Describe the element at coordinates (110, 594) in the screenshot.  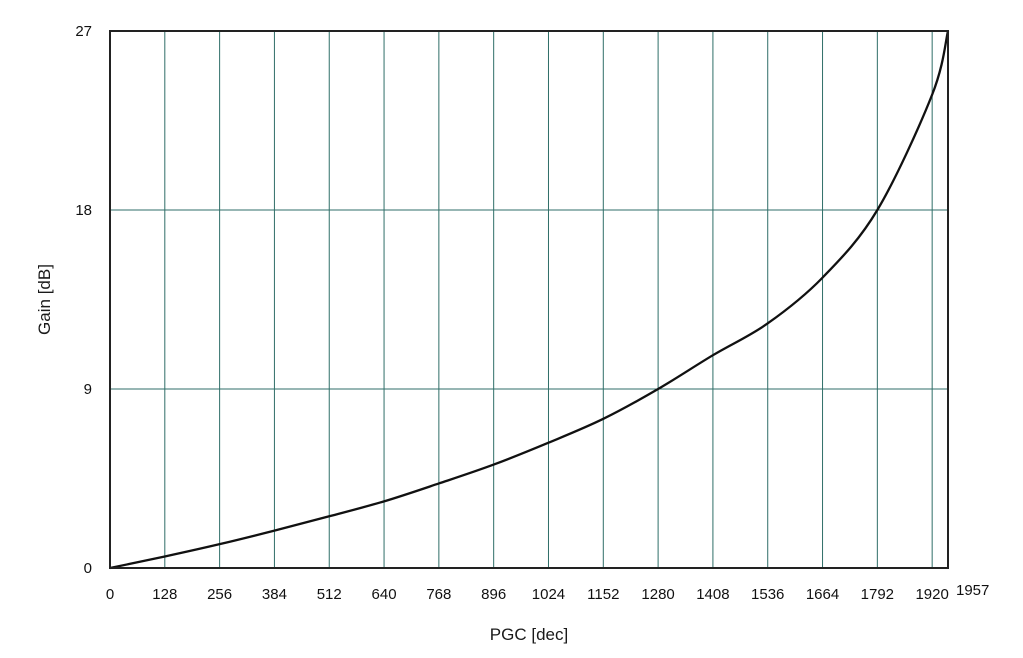
I see `x-tick-label: 0` at that location.